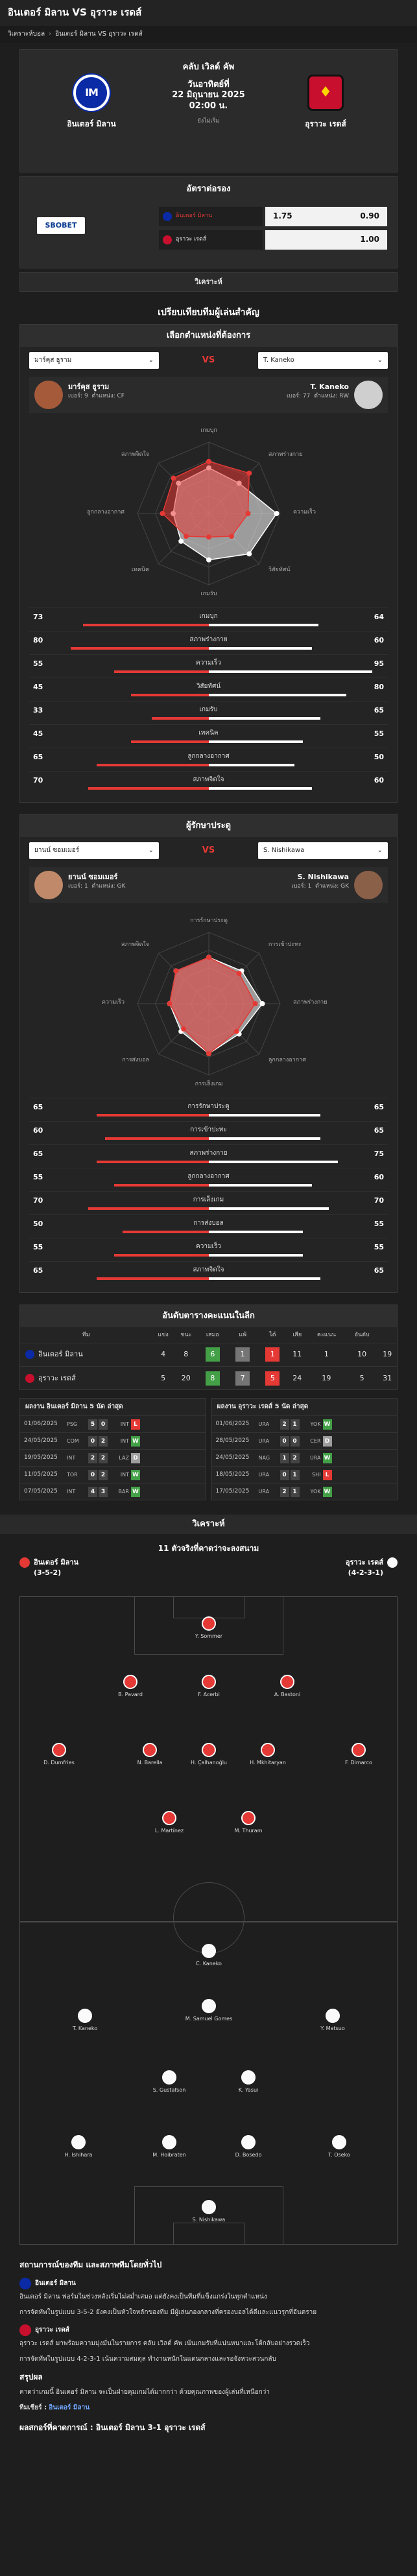 The height and width of the screenshot is (2576, 417). Describe the element at coordinates (284, 1492) in the screenshot. I see `form-score-a: 2` at that location.